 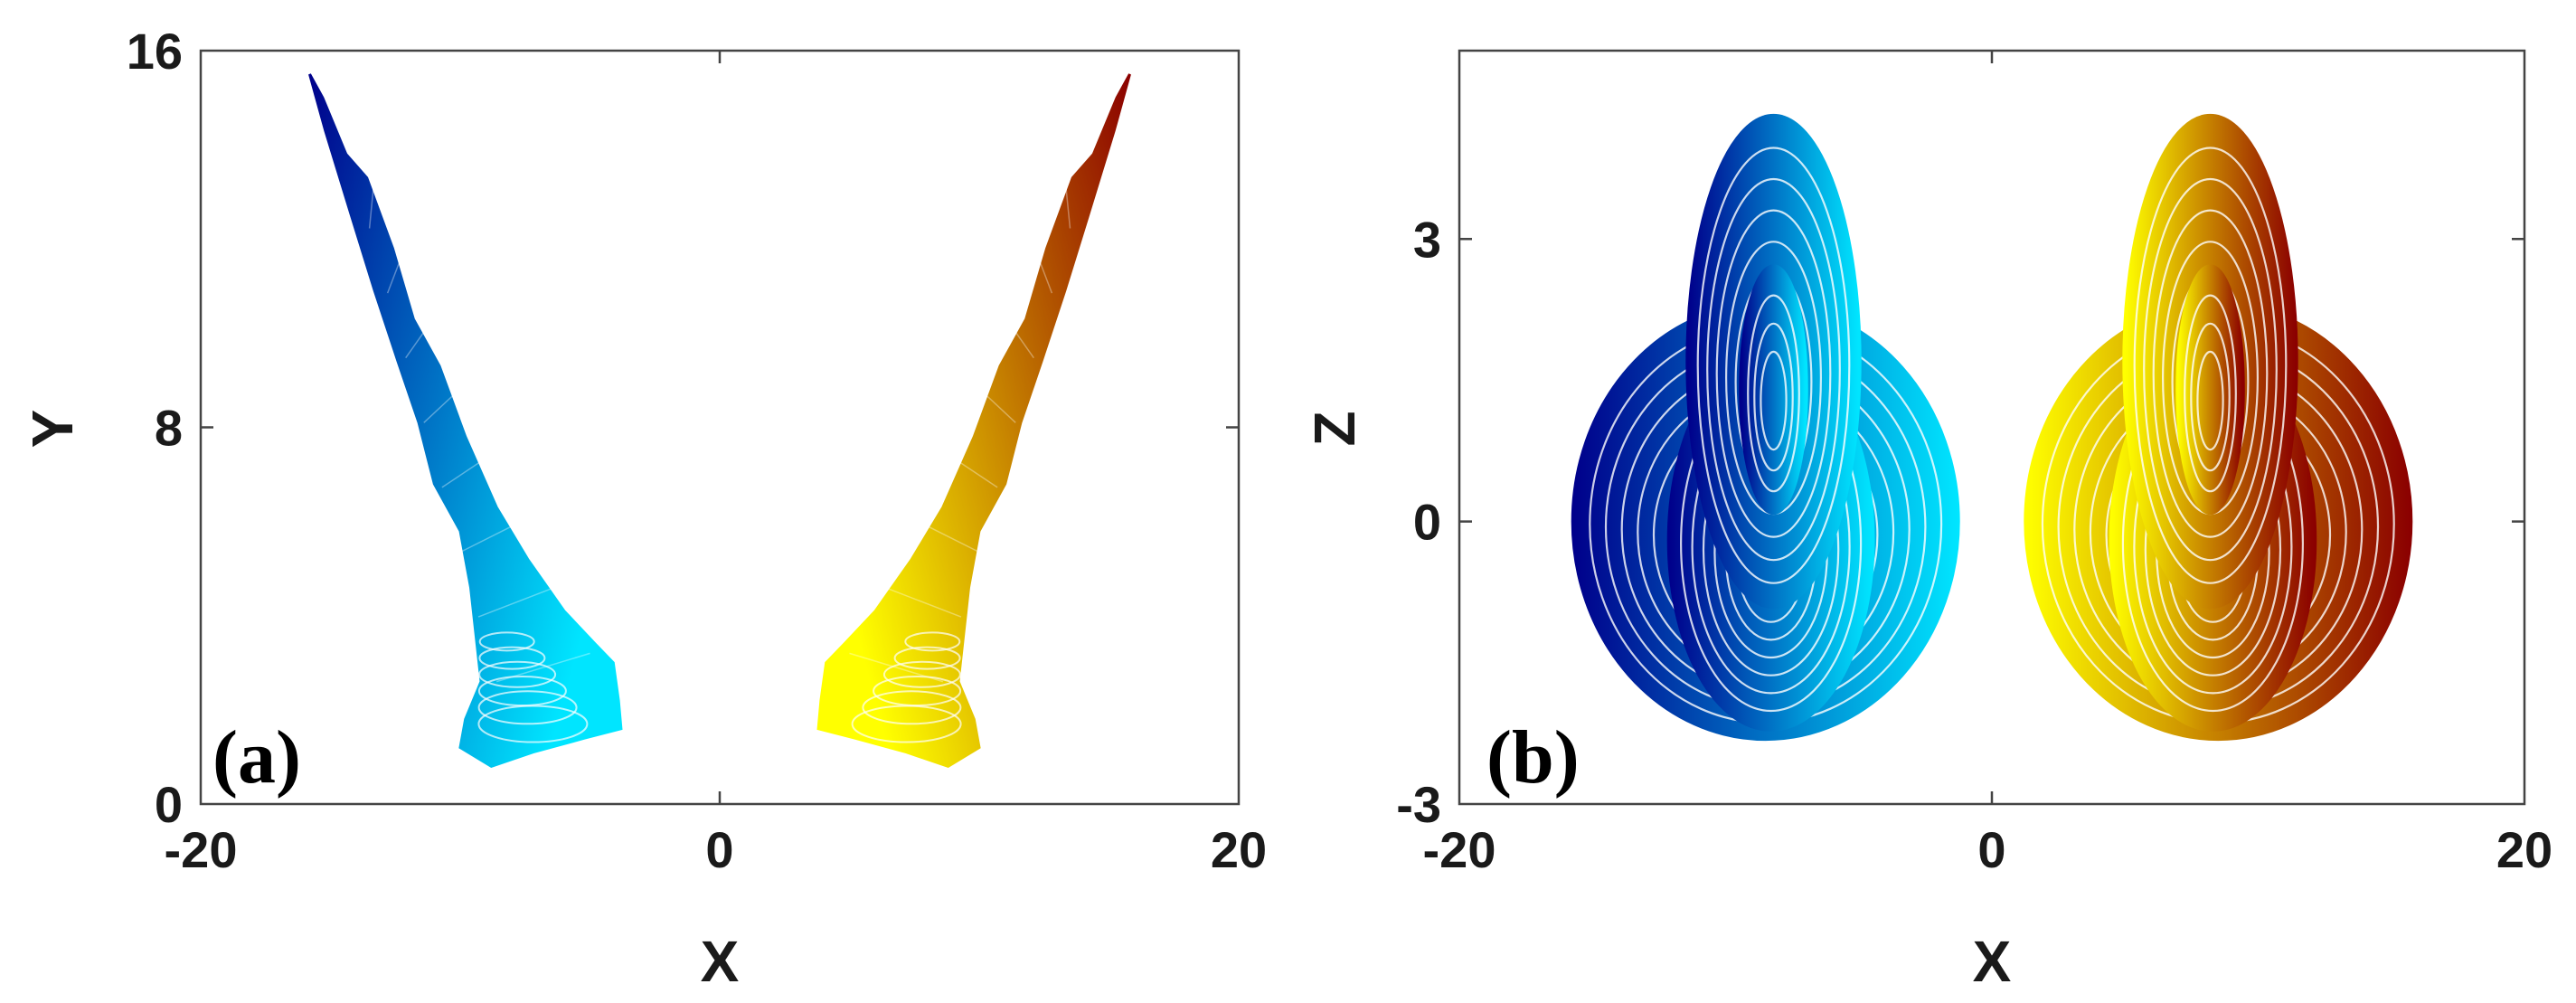 I want to click on panel-a-attractor-left, so click(x=466, y=421).